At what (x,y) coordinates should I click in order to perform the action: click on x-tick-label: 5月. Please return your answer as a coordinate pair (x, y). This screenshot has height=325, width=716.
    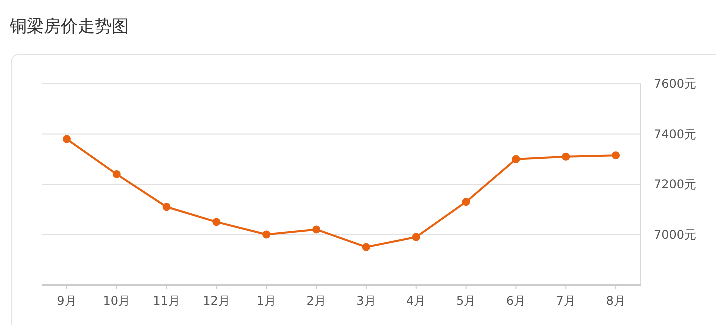
    Looking at the image, I should click on (466, 301).